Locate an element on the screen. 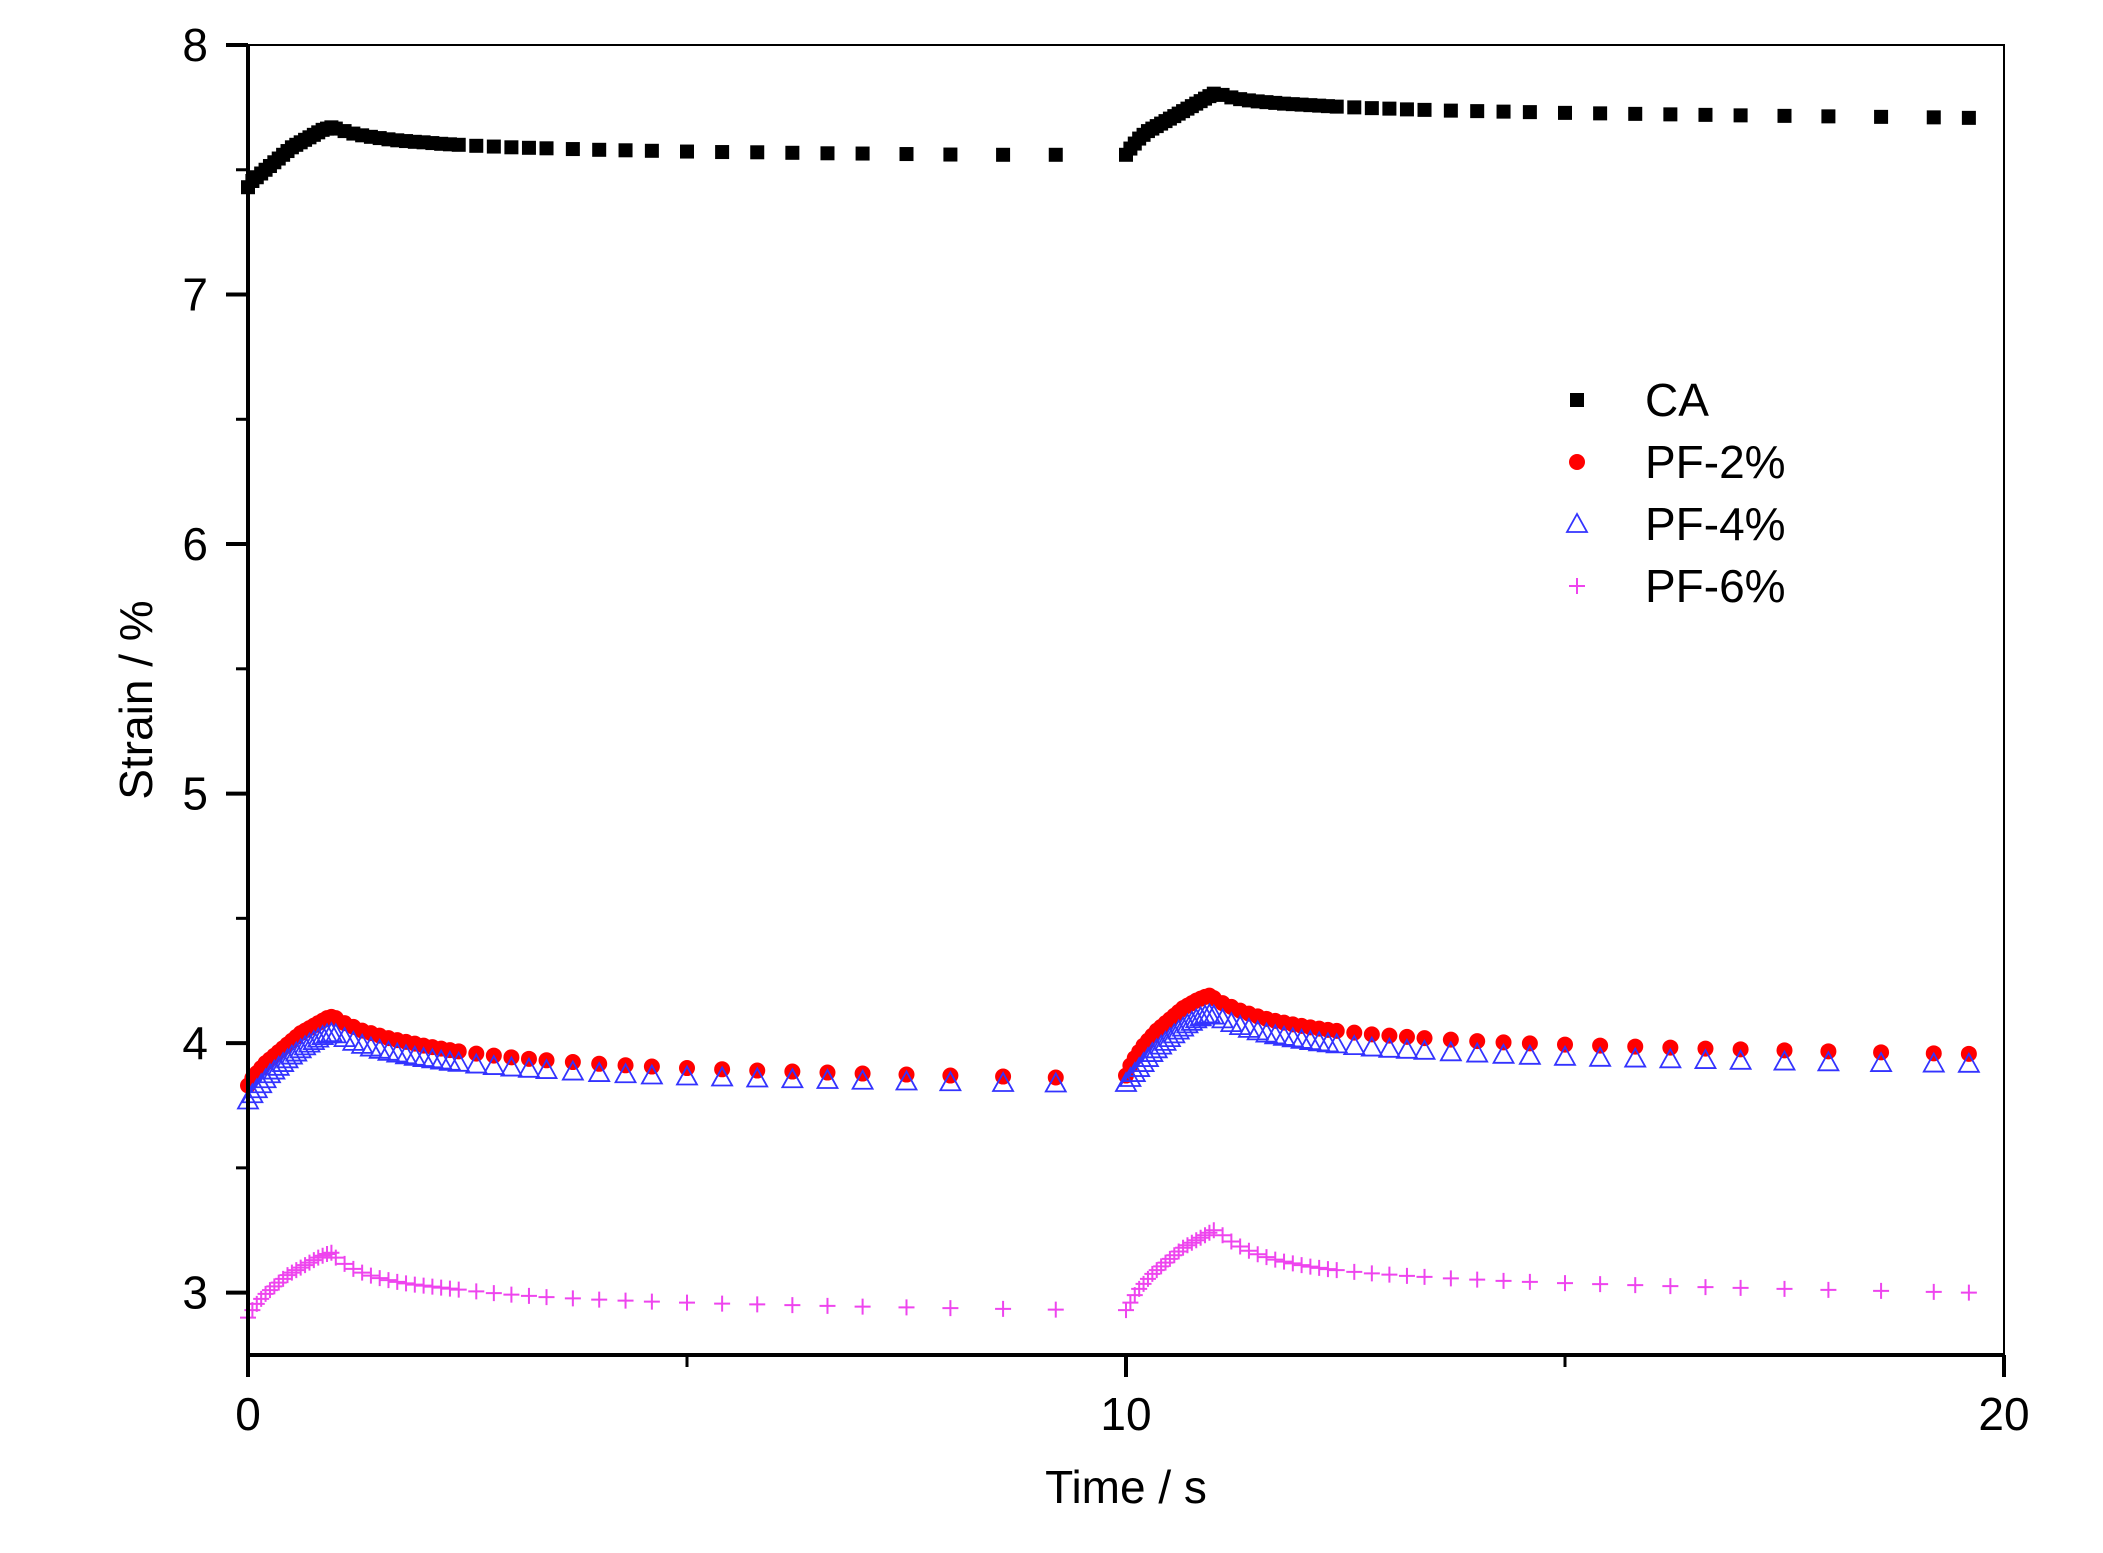 This screenshot has width=2103, height=1553. legend-label: PF-4% is located at coordinates (1715, 524).